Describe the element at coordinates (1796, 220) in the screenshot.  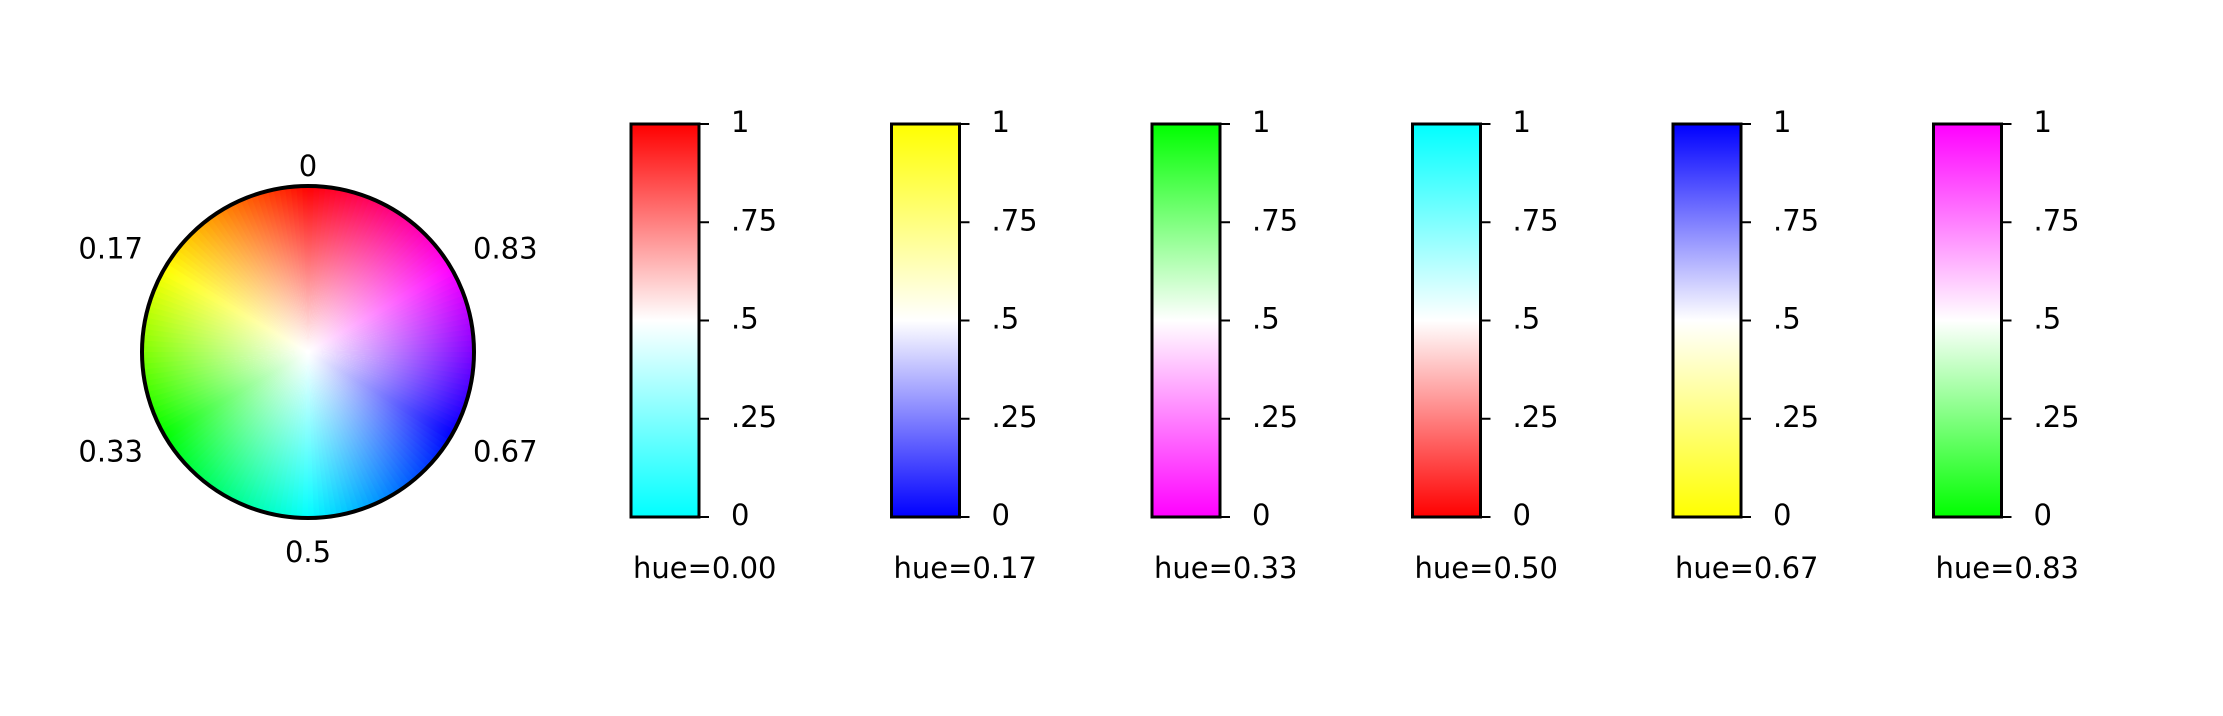
I see `colorbar-tick-label: .75` at that location.